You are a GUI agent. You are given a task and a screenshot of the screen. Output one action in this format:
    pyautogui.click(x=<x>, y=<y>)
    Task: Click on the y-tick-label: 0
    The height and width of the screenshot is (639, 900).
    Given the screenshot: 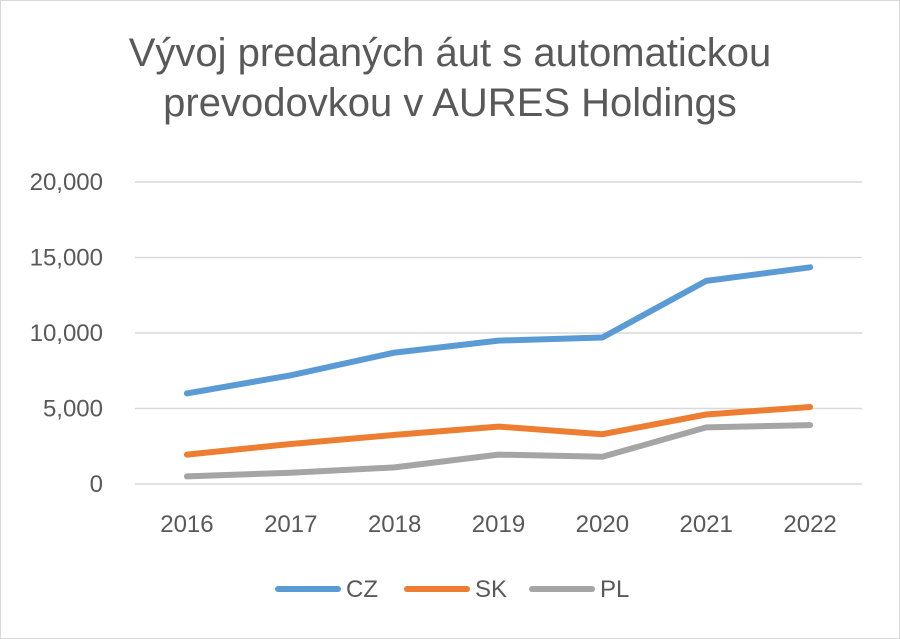 What is the action you would take?
    pyautogui.click(x=96, y=484)
    